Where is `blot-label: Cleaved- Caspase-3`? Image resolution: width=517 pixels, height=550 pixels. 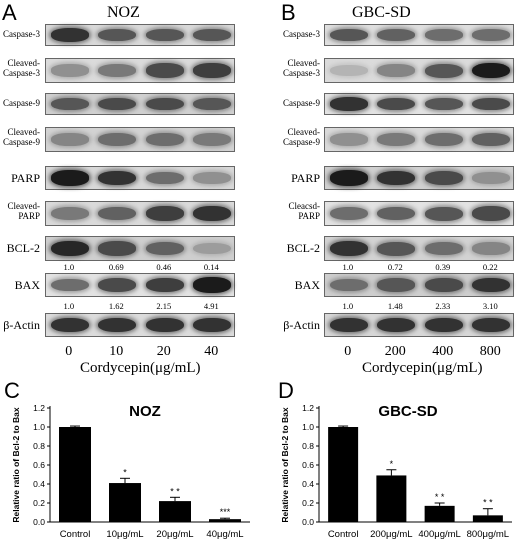 blot-label: Cleaved- Caspase-3 is located at coordinates (301, 68).